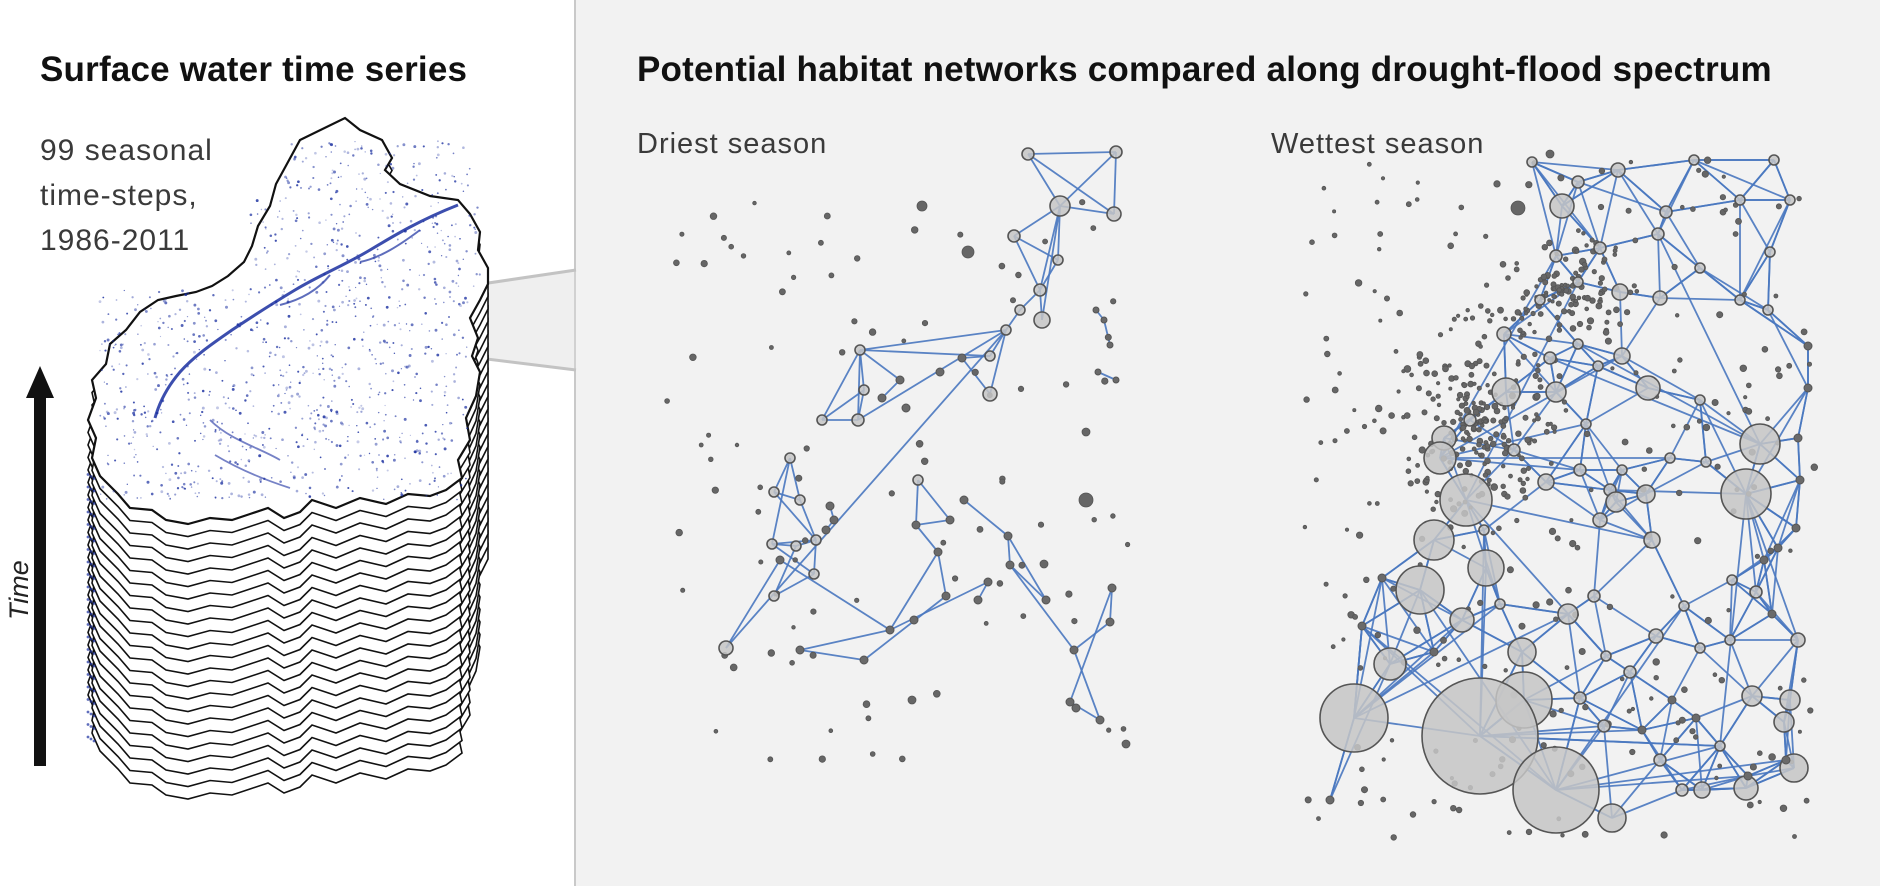 The width and height of the screenshot is (1880, 886). I want to click on panel-divider, so click(575, 443).